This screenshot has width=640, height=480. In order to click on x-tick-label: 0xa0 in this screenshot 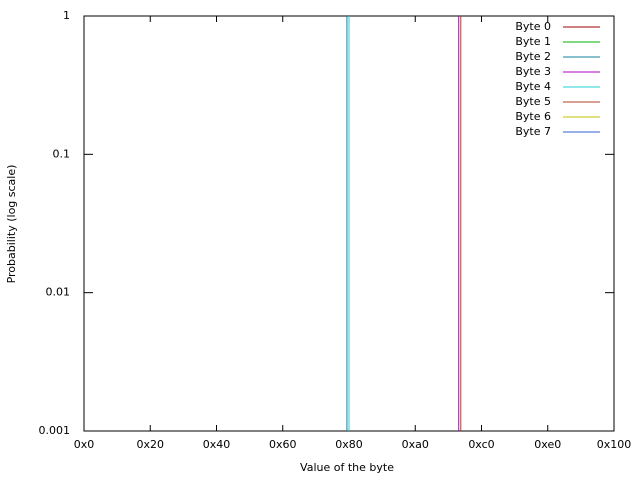, I will do `click(415, 444)`.